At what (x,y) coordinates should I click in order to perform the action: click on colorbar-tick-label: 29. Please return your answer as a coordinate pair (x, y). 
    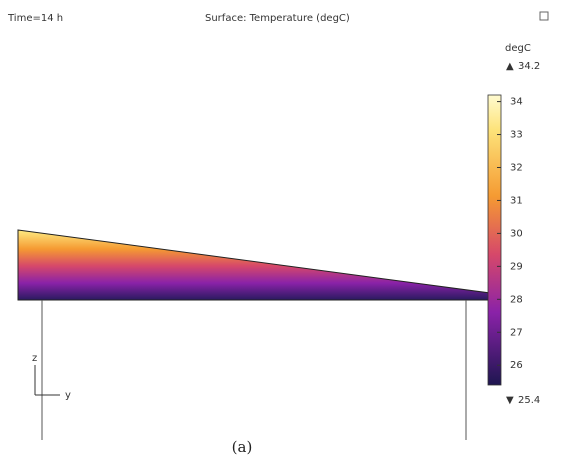
    Looking at the image, I should click on (516, 266).